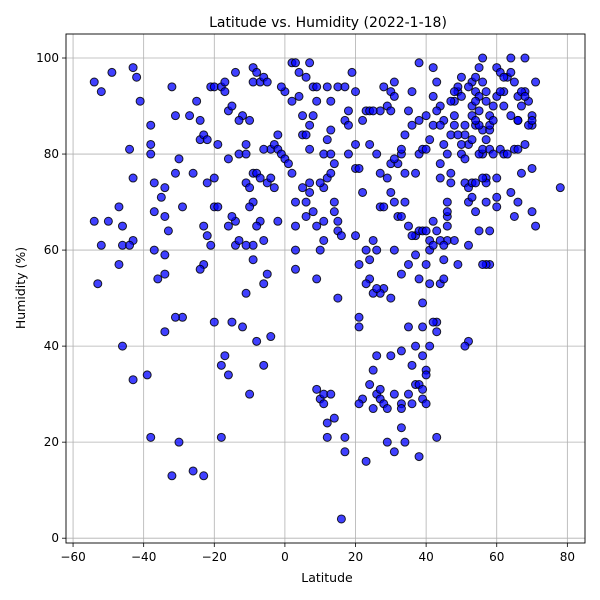 This screenshot has width=600, height=600. Describe the element at coordinates (51, 154) in the screenshot. I see `y-tick-label: 80` at that location.